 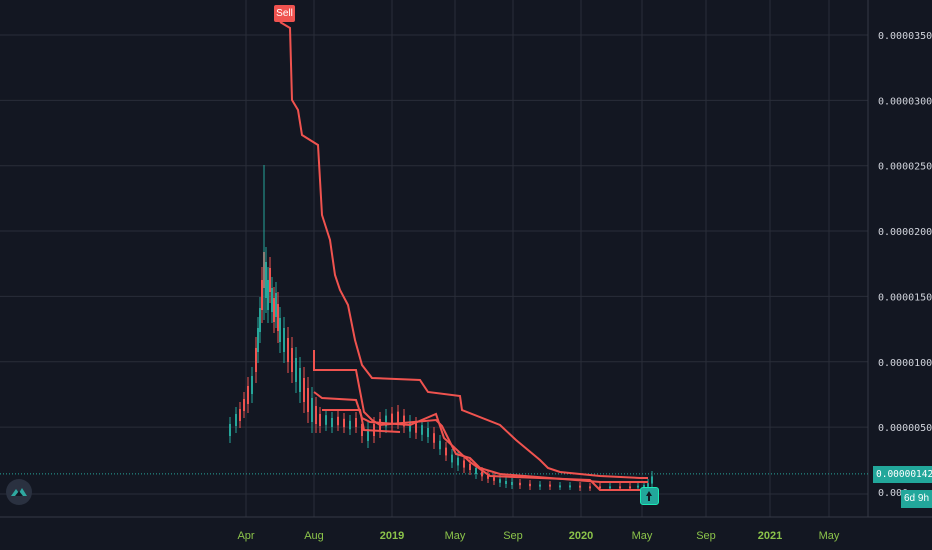 I want to click on bar-countdown-label: 6d 9h, so click(x=916, y=499).